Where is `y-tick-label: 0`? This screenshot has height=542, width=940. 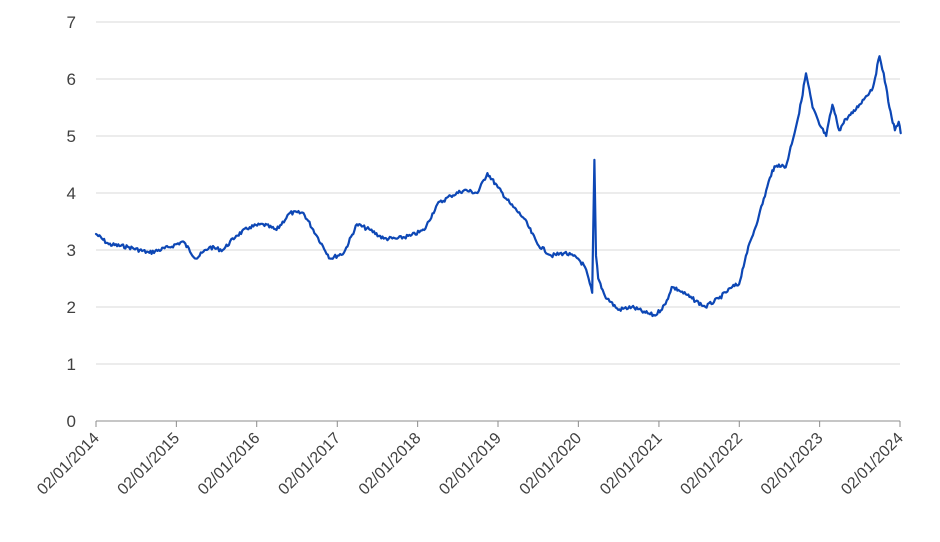 y-tick-label: 0 is located at coordinates (71, 421).